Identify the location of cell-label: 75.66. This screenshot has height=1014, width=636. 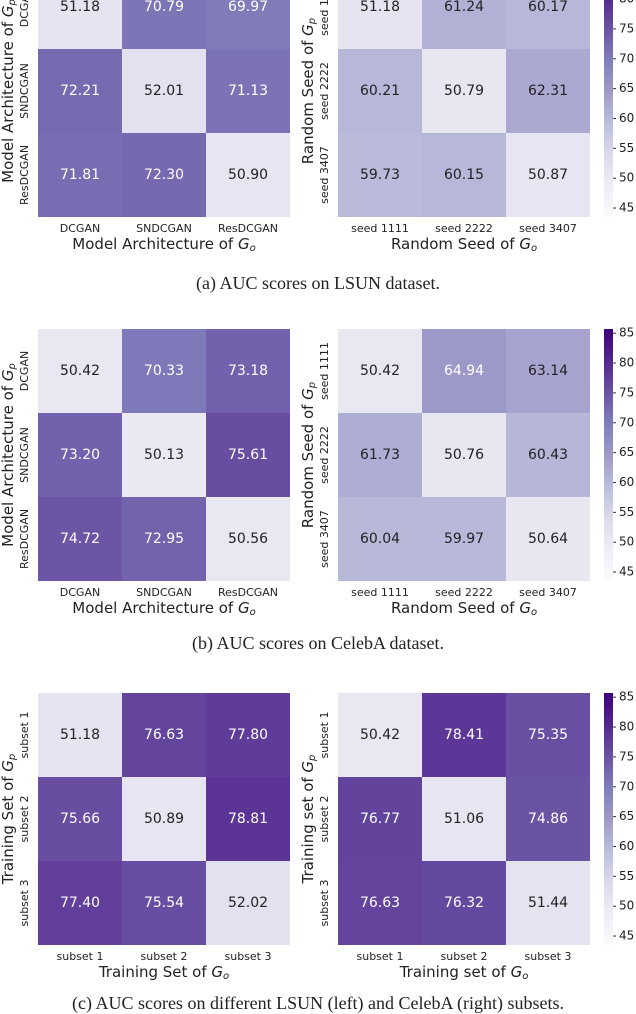
(80, 819).